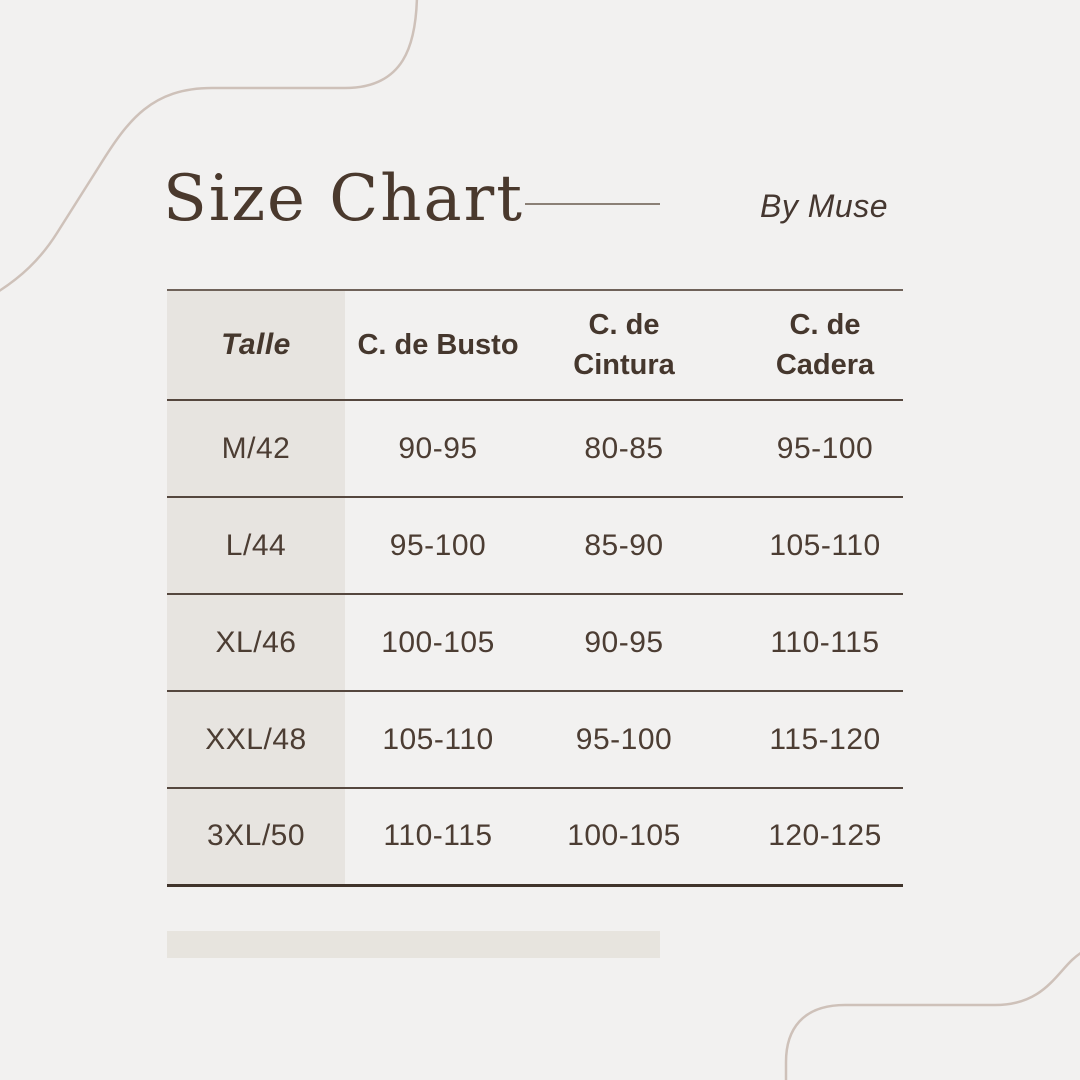 This screenshot has height=1080, width=1080. Describe the element at coordinates (438, 642) in the screenshot. I see `cell-bust: 100-105` at that location.